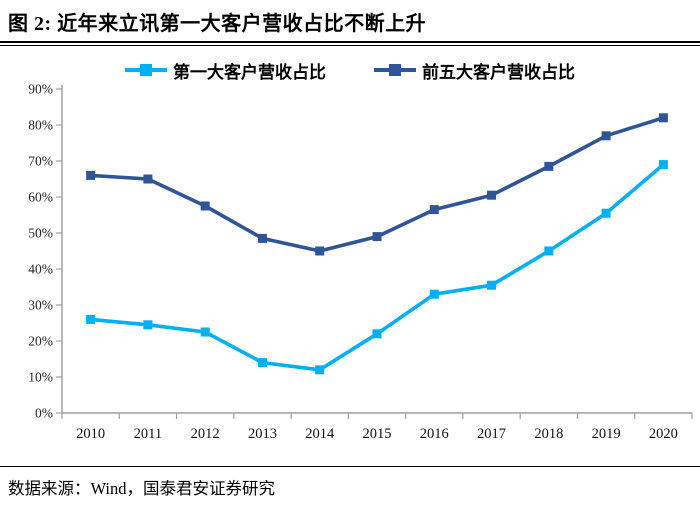 Image resolution: width=700 pixels, height=508 pixels. Describe the element at coordinates (377, 434) in the screenshot. I see `svg-text: 2015` at that location.